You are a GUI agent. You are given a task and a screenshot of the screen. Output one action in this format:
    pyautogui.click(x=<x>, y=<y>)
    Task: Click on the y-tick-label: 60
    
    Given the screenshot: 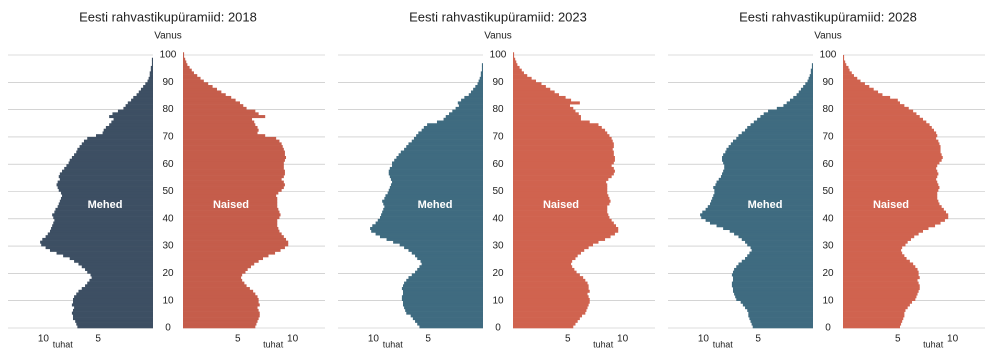 What is the action you would take?
    pyautogui.click(x=498, y=164)
    